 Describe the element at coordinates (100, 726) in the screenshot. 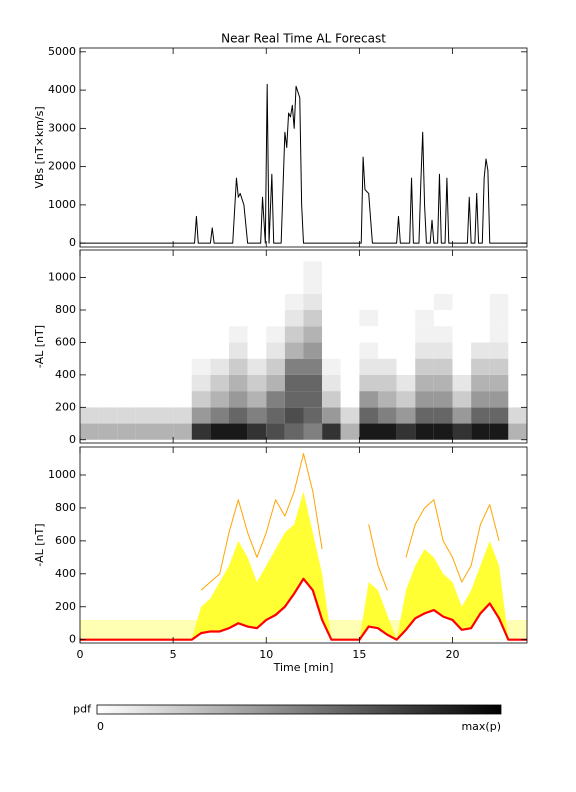

I see `colorbar-tick-label: 0` at that location.